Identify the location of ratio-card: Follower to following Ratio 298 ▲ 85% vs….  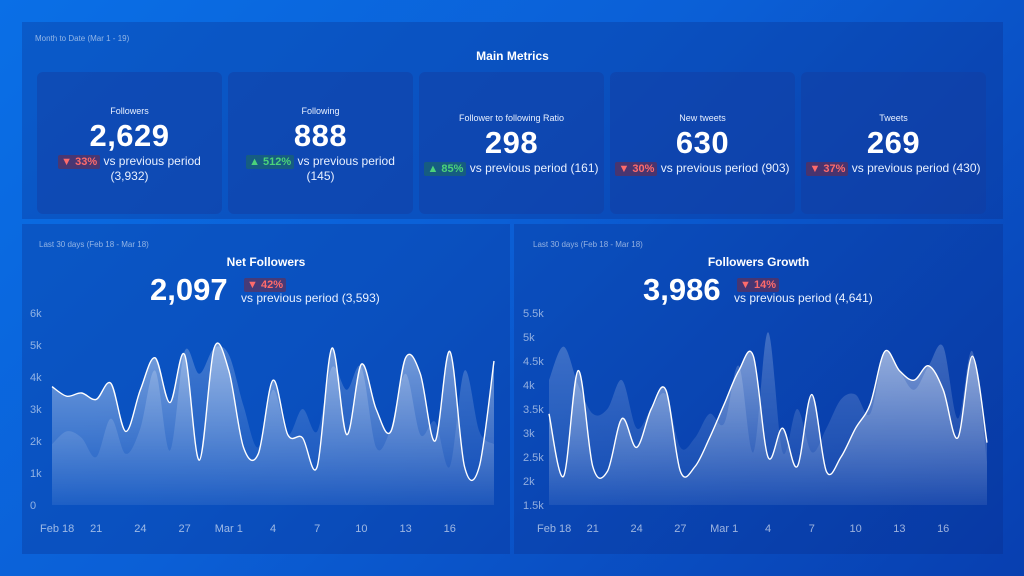
(511, 143).